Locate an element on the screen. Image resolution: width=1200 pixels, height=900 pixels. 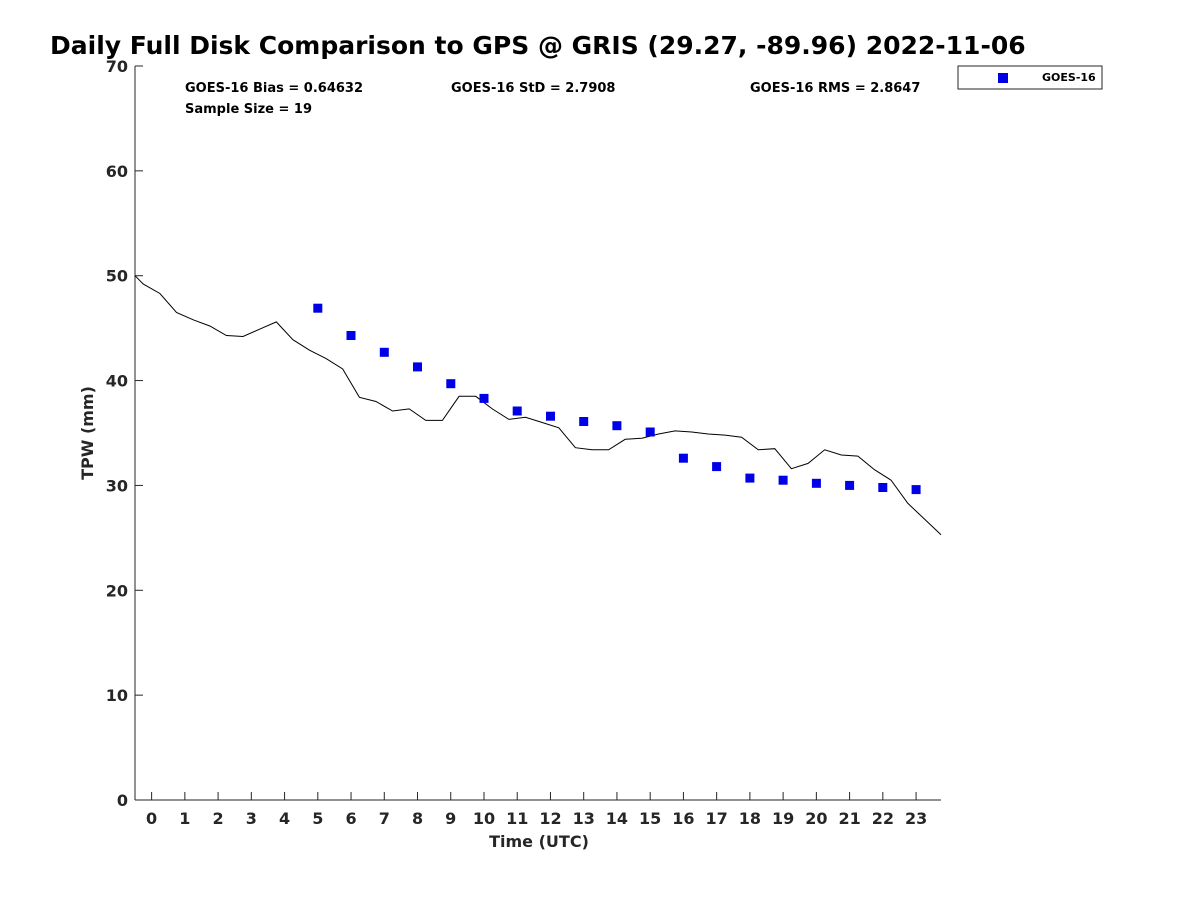
x-tick-label: 17 is located at coordinates (717, 818).